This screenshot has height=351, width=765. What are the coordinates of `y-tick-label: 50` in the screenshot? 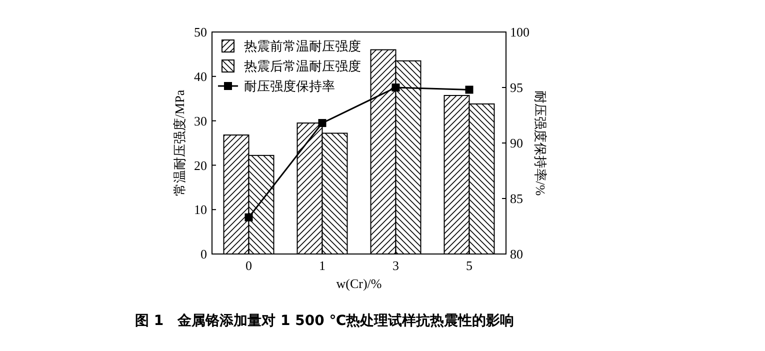 It's located at (200, 32).